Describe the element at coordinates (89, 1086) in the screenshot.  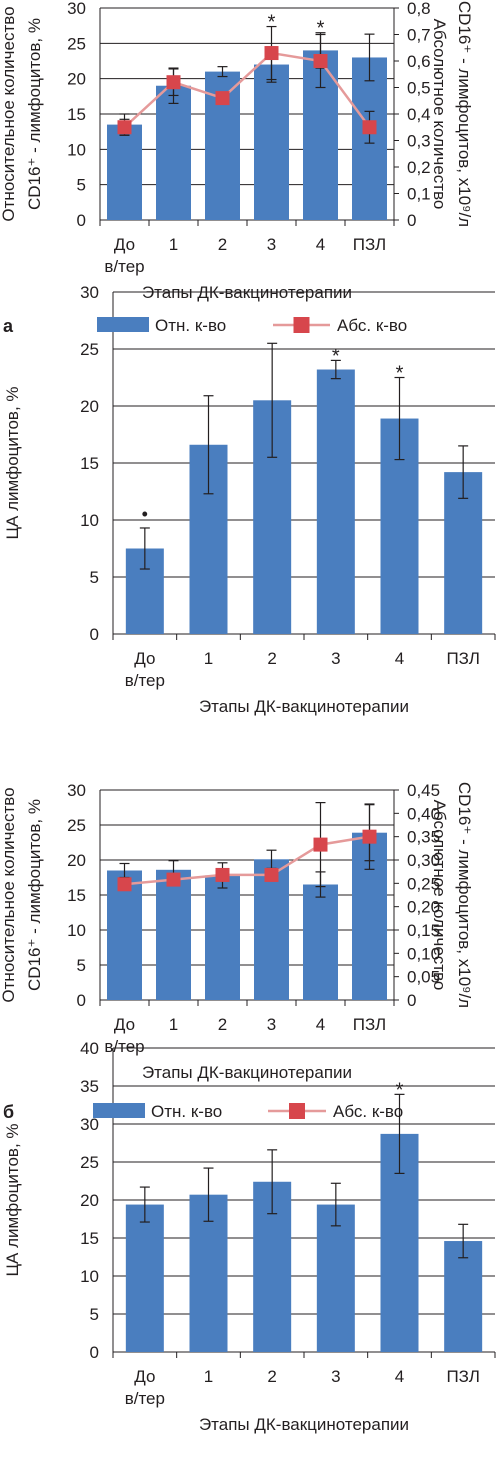
I see `y-tick-label: 35` at that location.